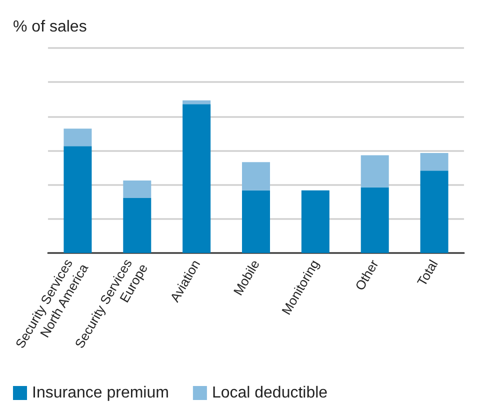 The width and height of the screenshot is (486, 416). Describe the element at coordinates (270, 393) in the screenshot. I see `legend-label: Local deductible` at that location.